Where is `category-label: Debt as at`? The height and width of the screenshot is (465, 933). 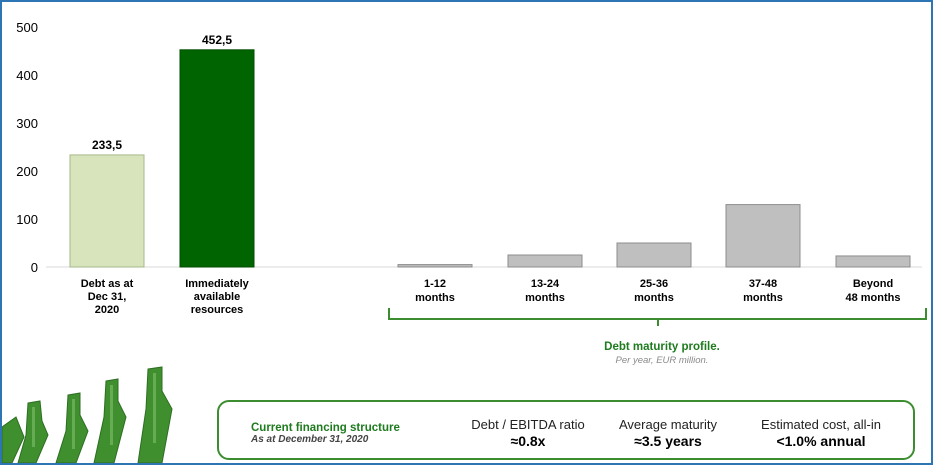
category-label: Debt as at is located at coordinates (107, 284).